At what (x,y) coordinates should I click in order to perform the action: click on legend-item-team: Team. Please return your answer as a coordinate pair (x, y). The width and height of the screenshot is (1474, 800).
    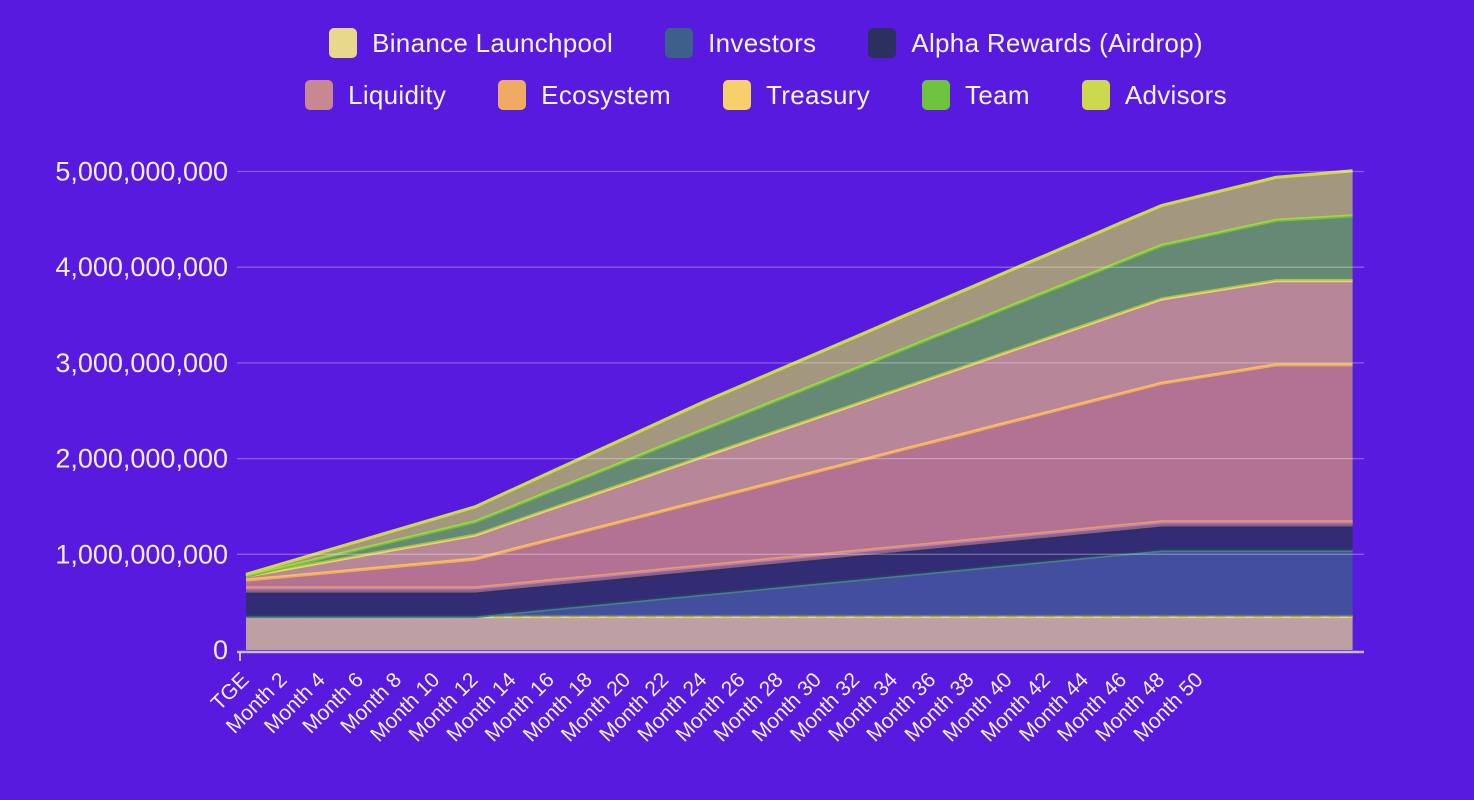
    Looking at the image, I should click on (976, 95).